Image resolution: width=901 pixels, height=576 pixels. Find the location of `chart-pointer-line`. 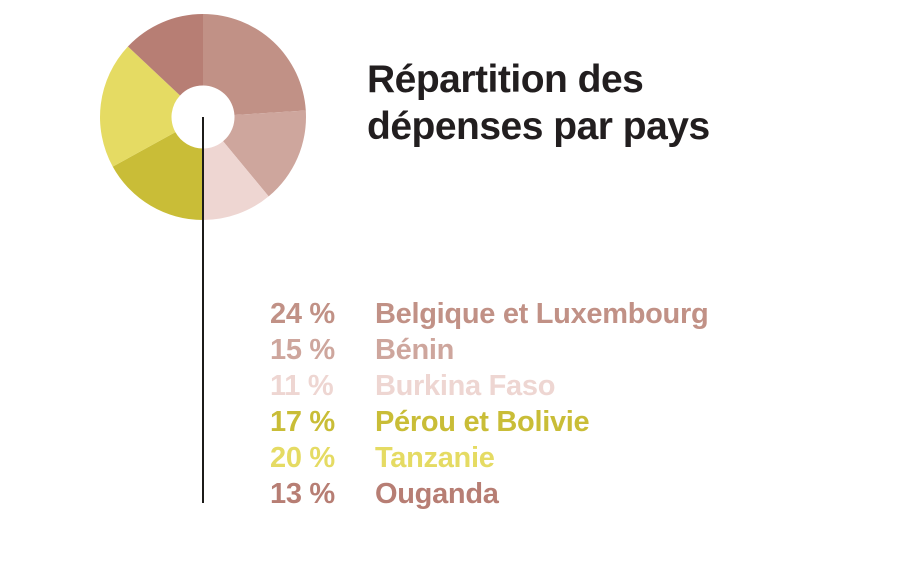

chart-pointer-line is located at coordinates (203, 310).